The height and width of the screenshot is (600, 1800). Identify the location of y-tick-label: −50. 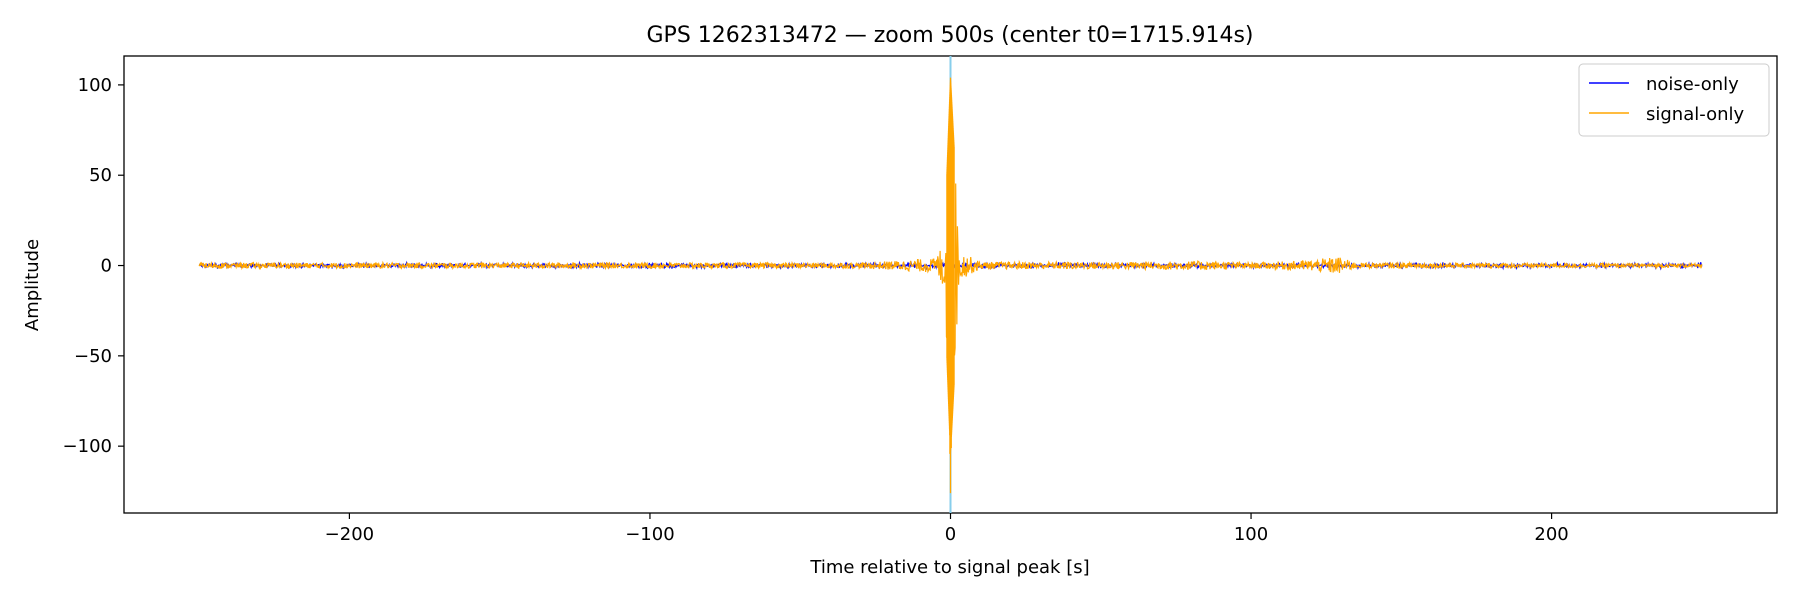
(93, 356).